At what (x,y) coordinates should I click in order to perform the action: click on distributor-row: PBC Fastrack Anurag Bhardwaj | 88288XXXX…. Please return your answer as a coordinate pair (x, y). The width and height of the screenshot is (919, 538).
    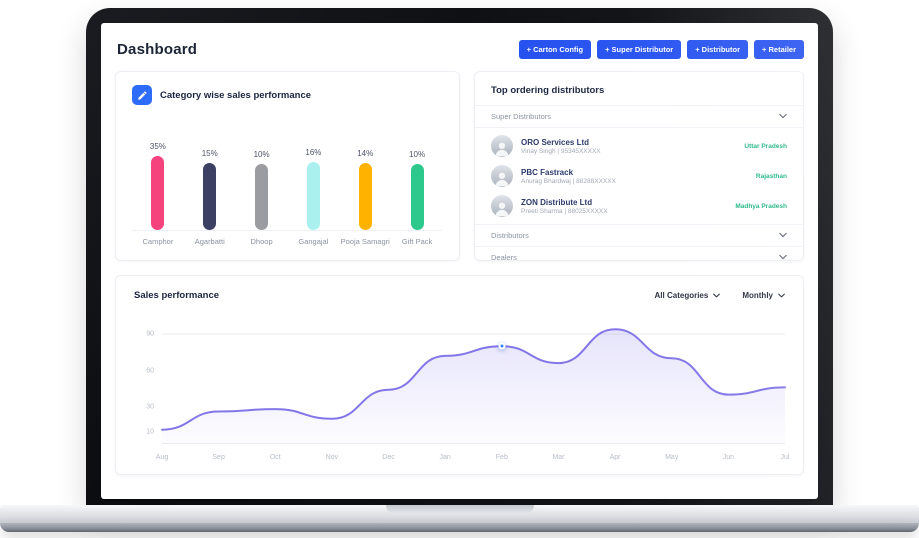
    Looking at the image, I should click on (639, 176).